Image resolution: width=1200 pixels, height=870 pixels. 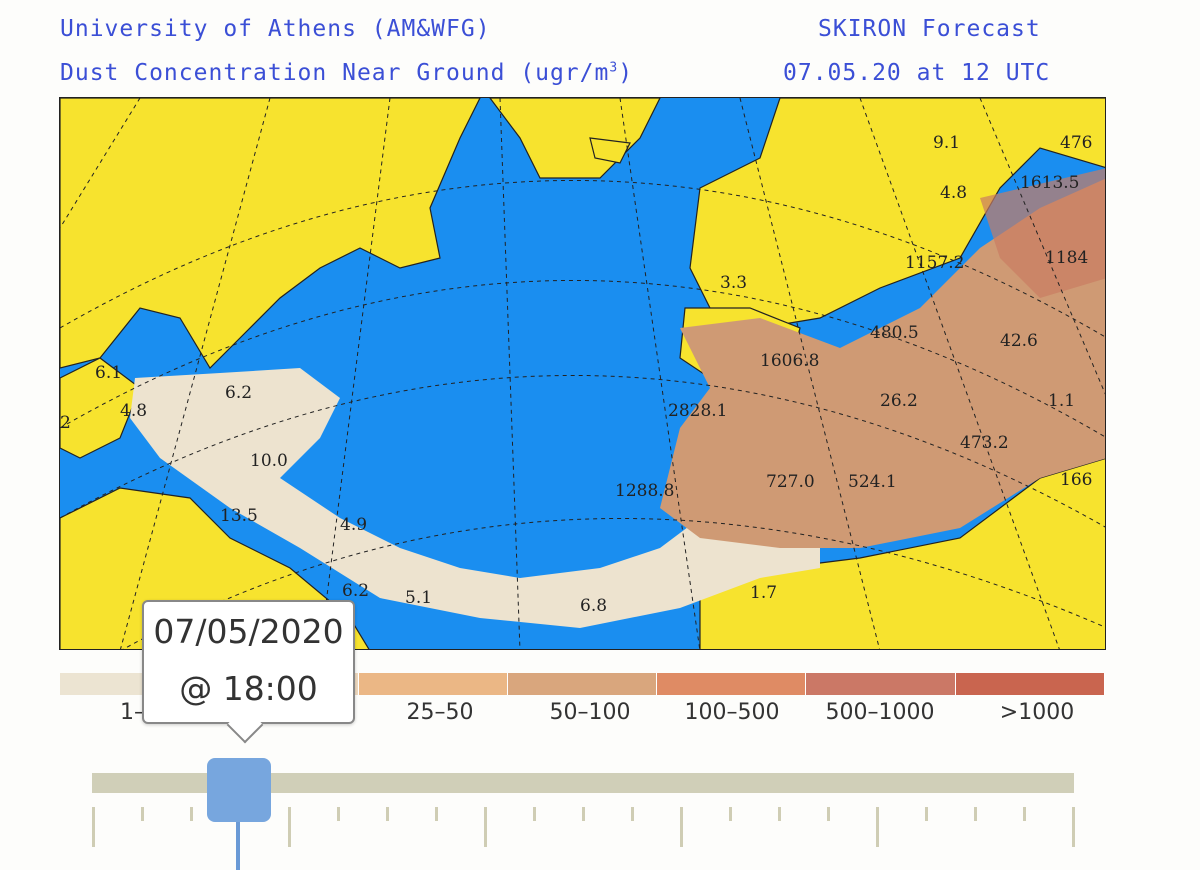 I want to click on legend-label: >1000, so click(x=1037, y=712).